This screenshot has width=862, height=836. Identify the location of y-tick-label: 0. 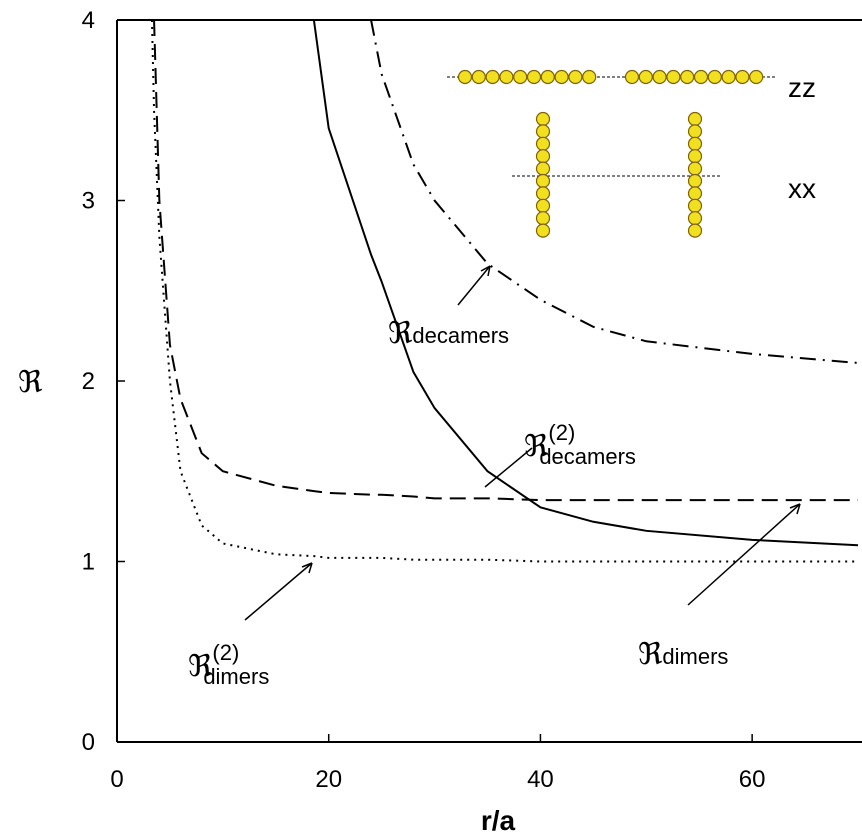
(88, 742).